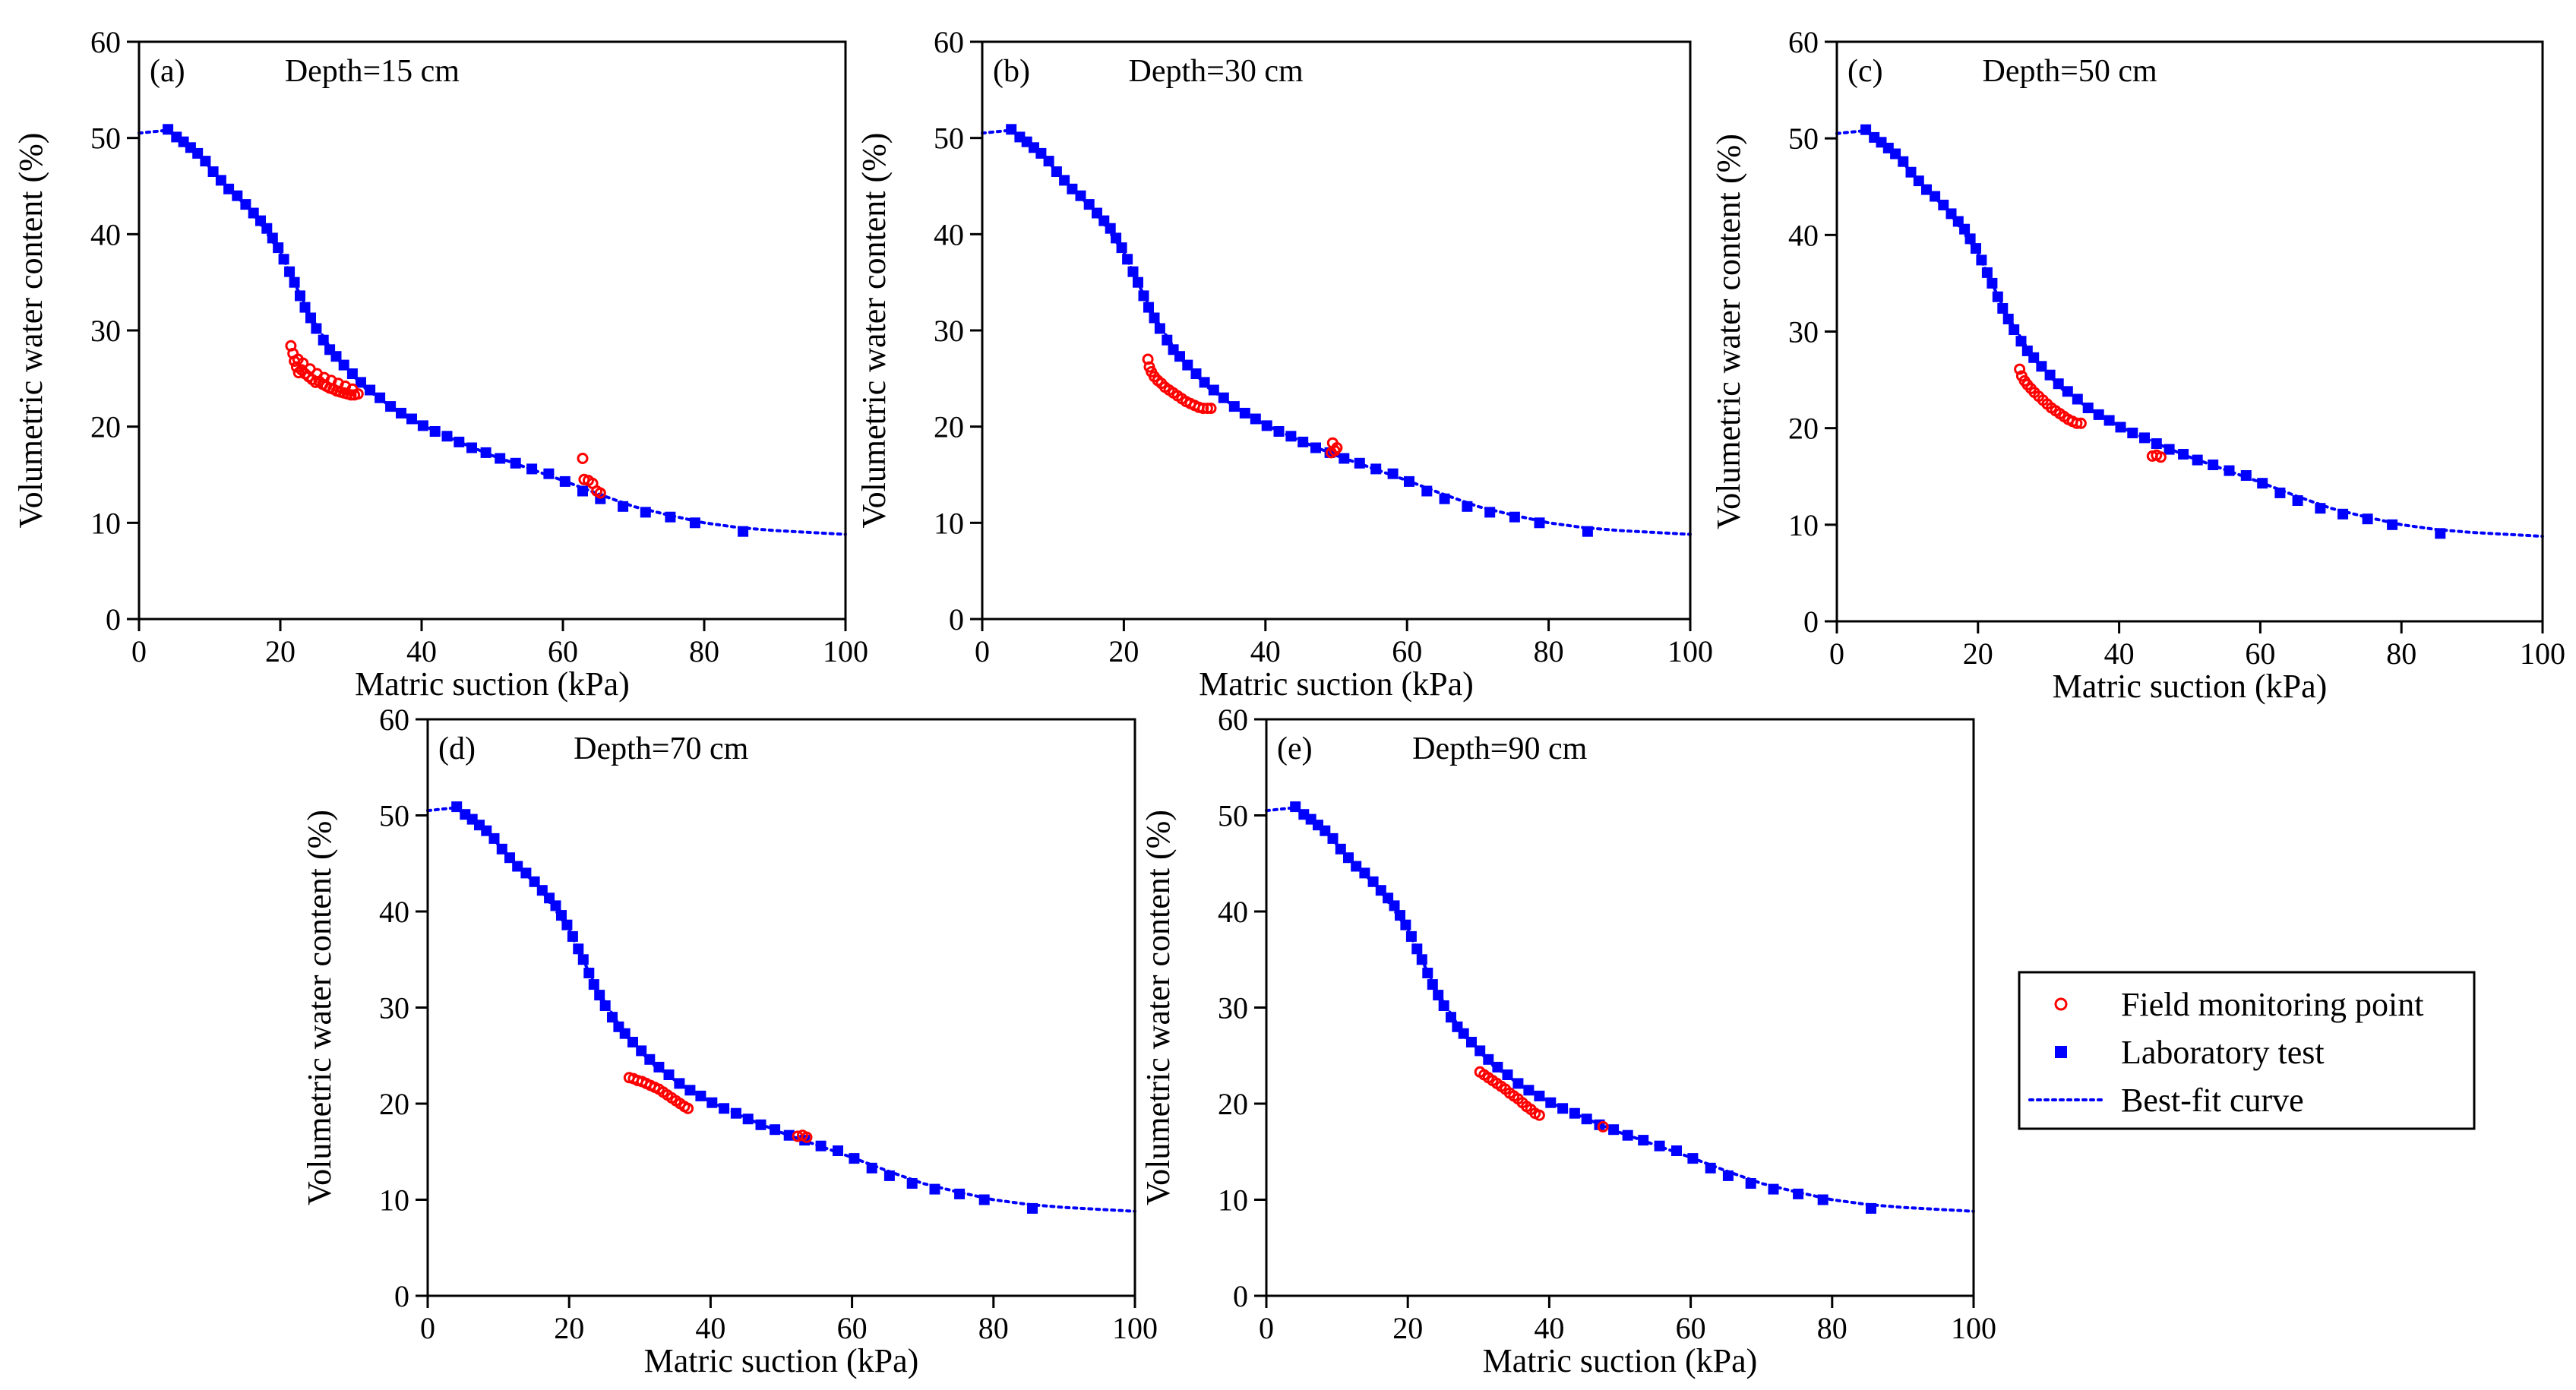 The image size is (2576, 1390). I want to click on plot-data, so click(781, 1007).